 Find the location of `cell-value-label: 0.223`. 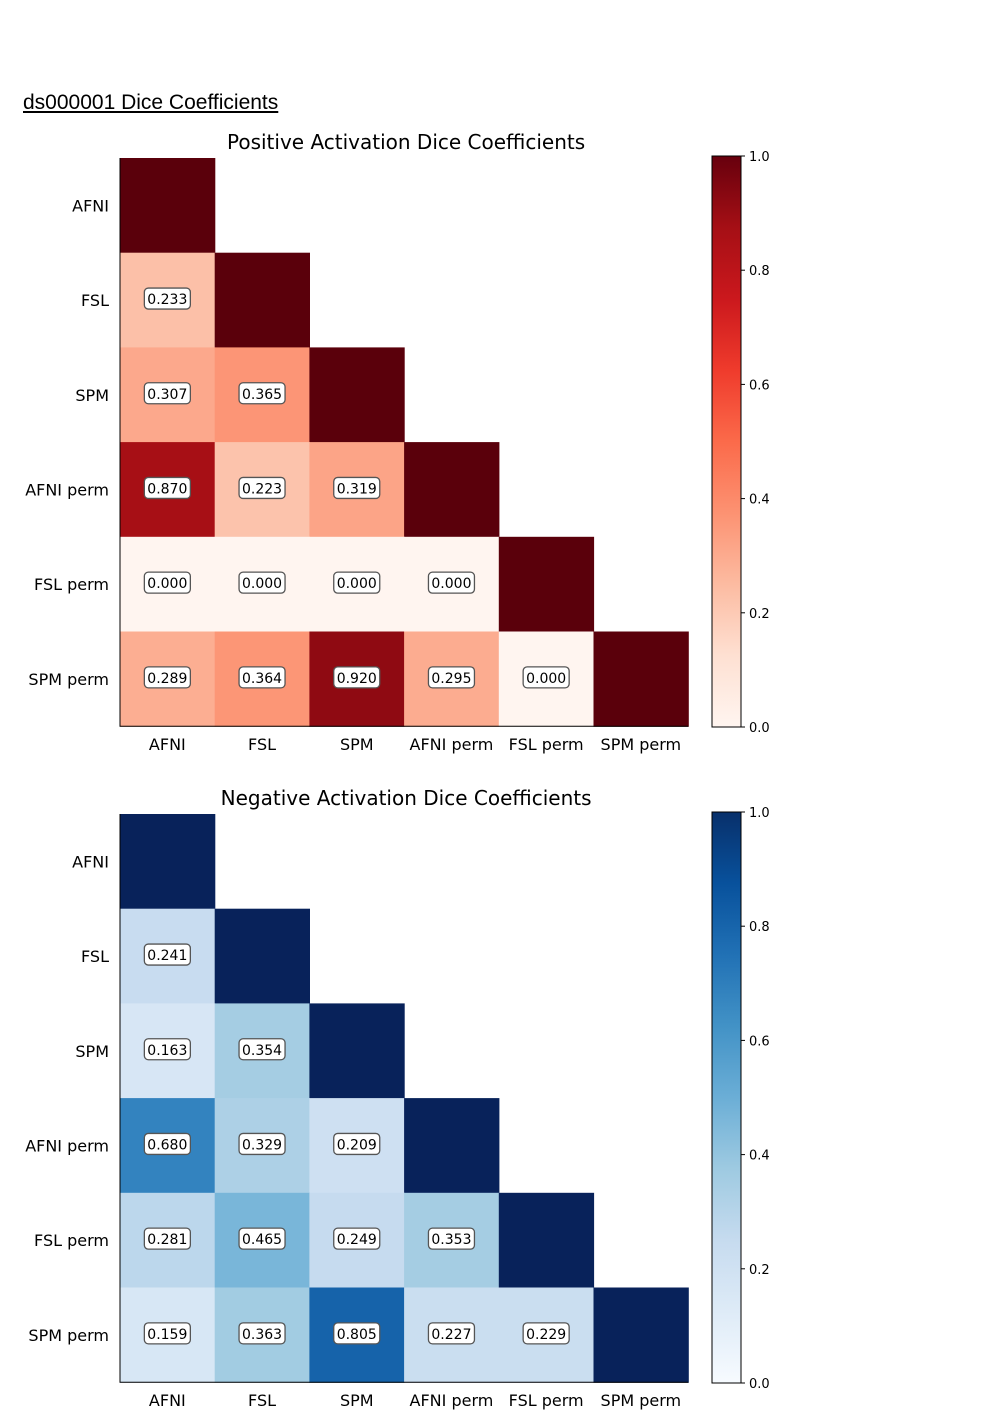

cell-value-label: 0.223 is located at coordinates (262, 489).